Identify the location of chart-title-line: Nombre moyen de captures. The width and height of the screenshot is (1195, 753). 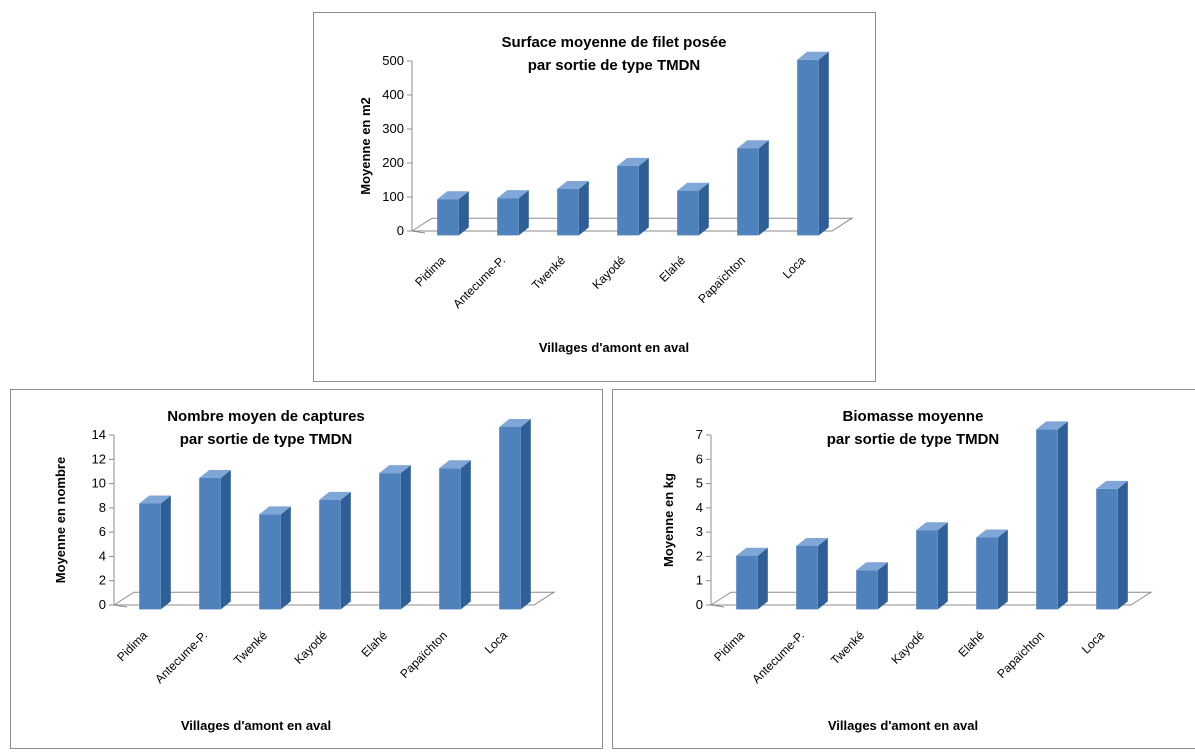
(266, 416).